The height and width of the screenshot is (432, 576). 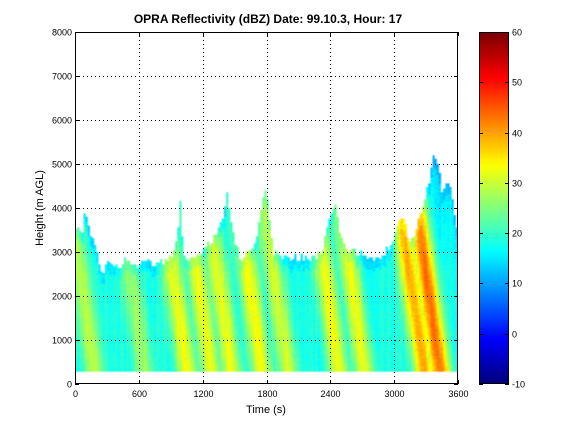 I want to click on colorbar-frame, so click(x=494, y=208).